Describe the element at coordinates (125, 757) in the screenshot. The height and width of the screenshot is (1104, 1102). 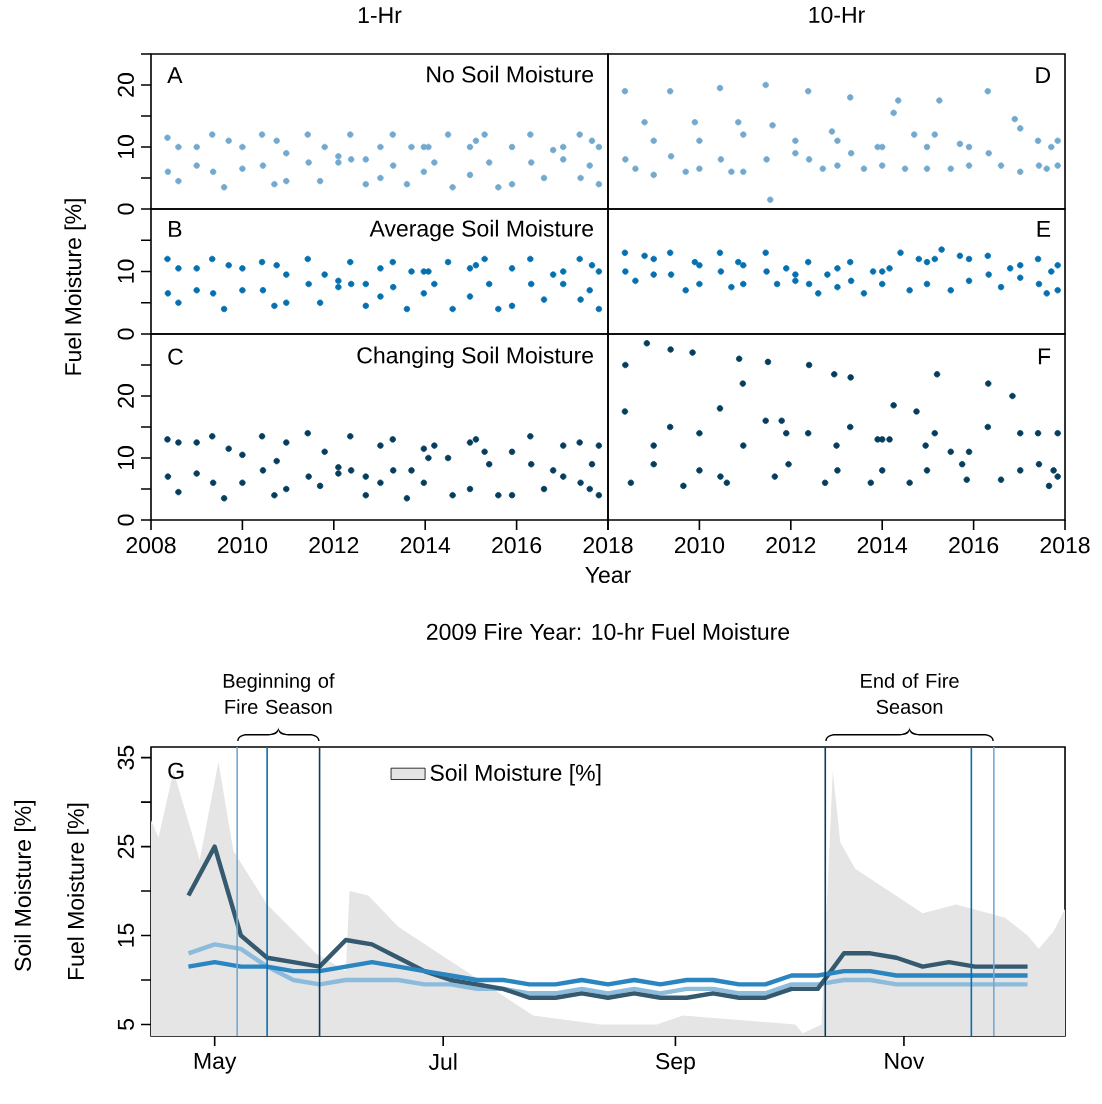
I see `y-tick-label: 35` at that location.